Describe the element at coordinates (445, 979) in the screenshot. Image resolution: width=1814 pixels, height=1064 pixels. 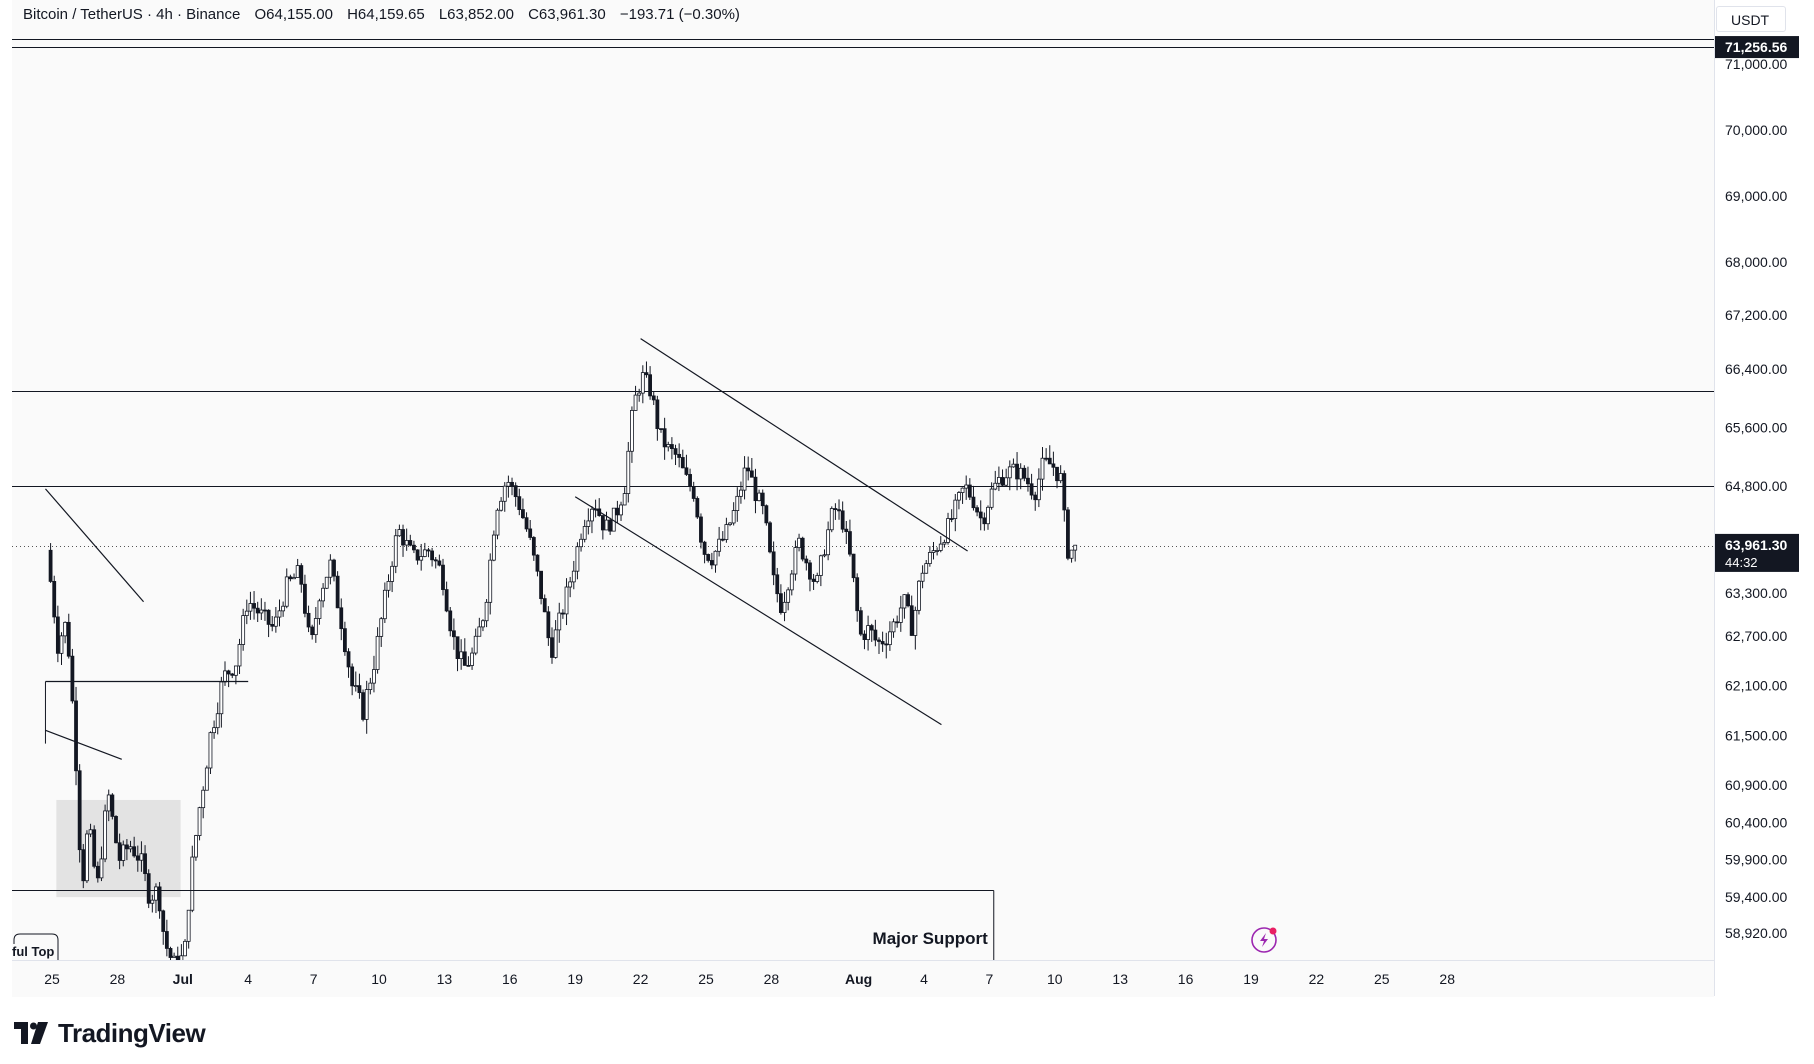
I see `time-tick-6: 13` at that location.